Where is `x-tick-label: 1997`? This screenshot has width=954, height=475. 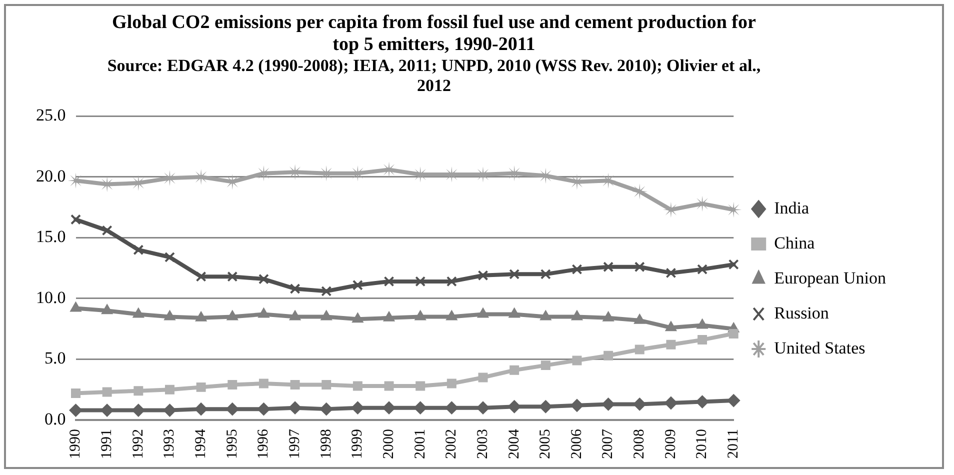
x-tick-label: 1997 is located at coordinates (294, 443).